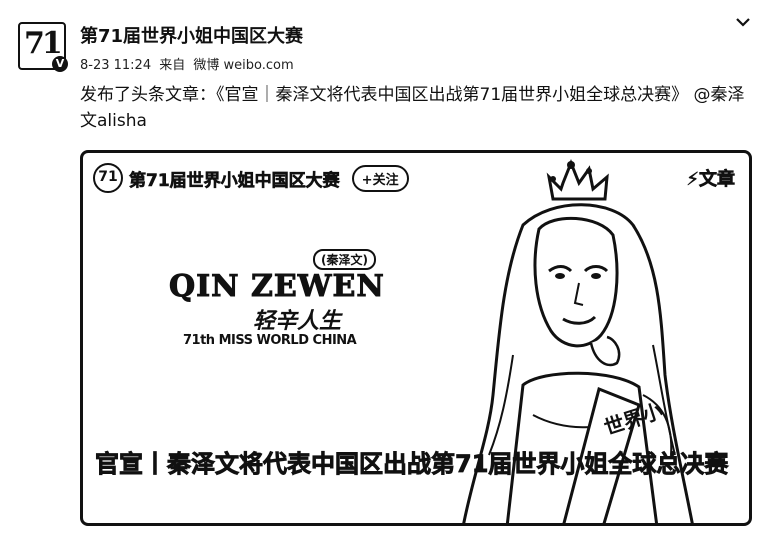 This screenshot has width=777, height=550. What do you see at coordinates (412, 108) in the screenshot?
I see `mention-link: @秦泽文alisha` at bounding box center [412, 108].